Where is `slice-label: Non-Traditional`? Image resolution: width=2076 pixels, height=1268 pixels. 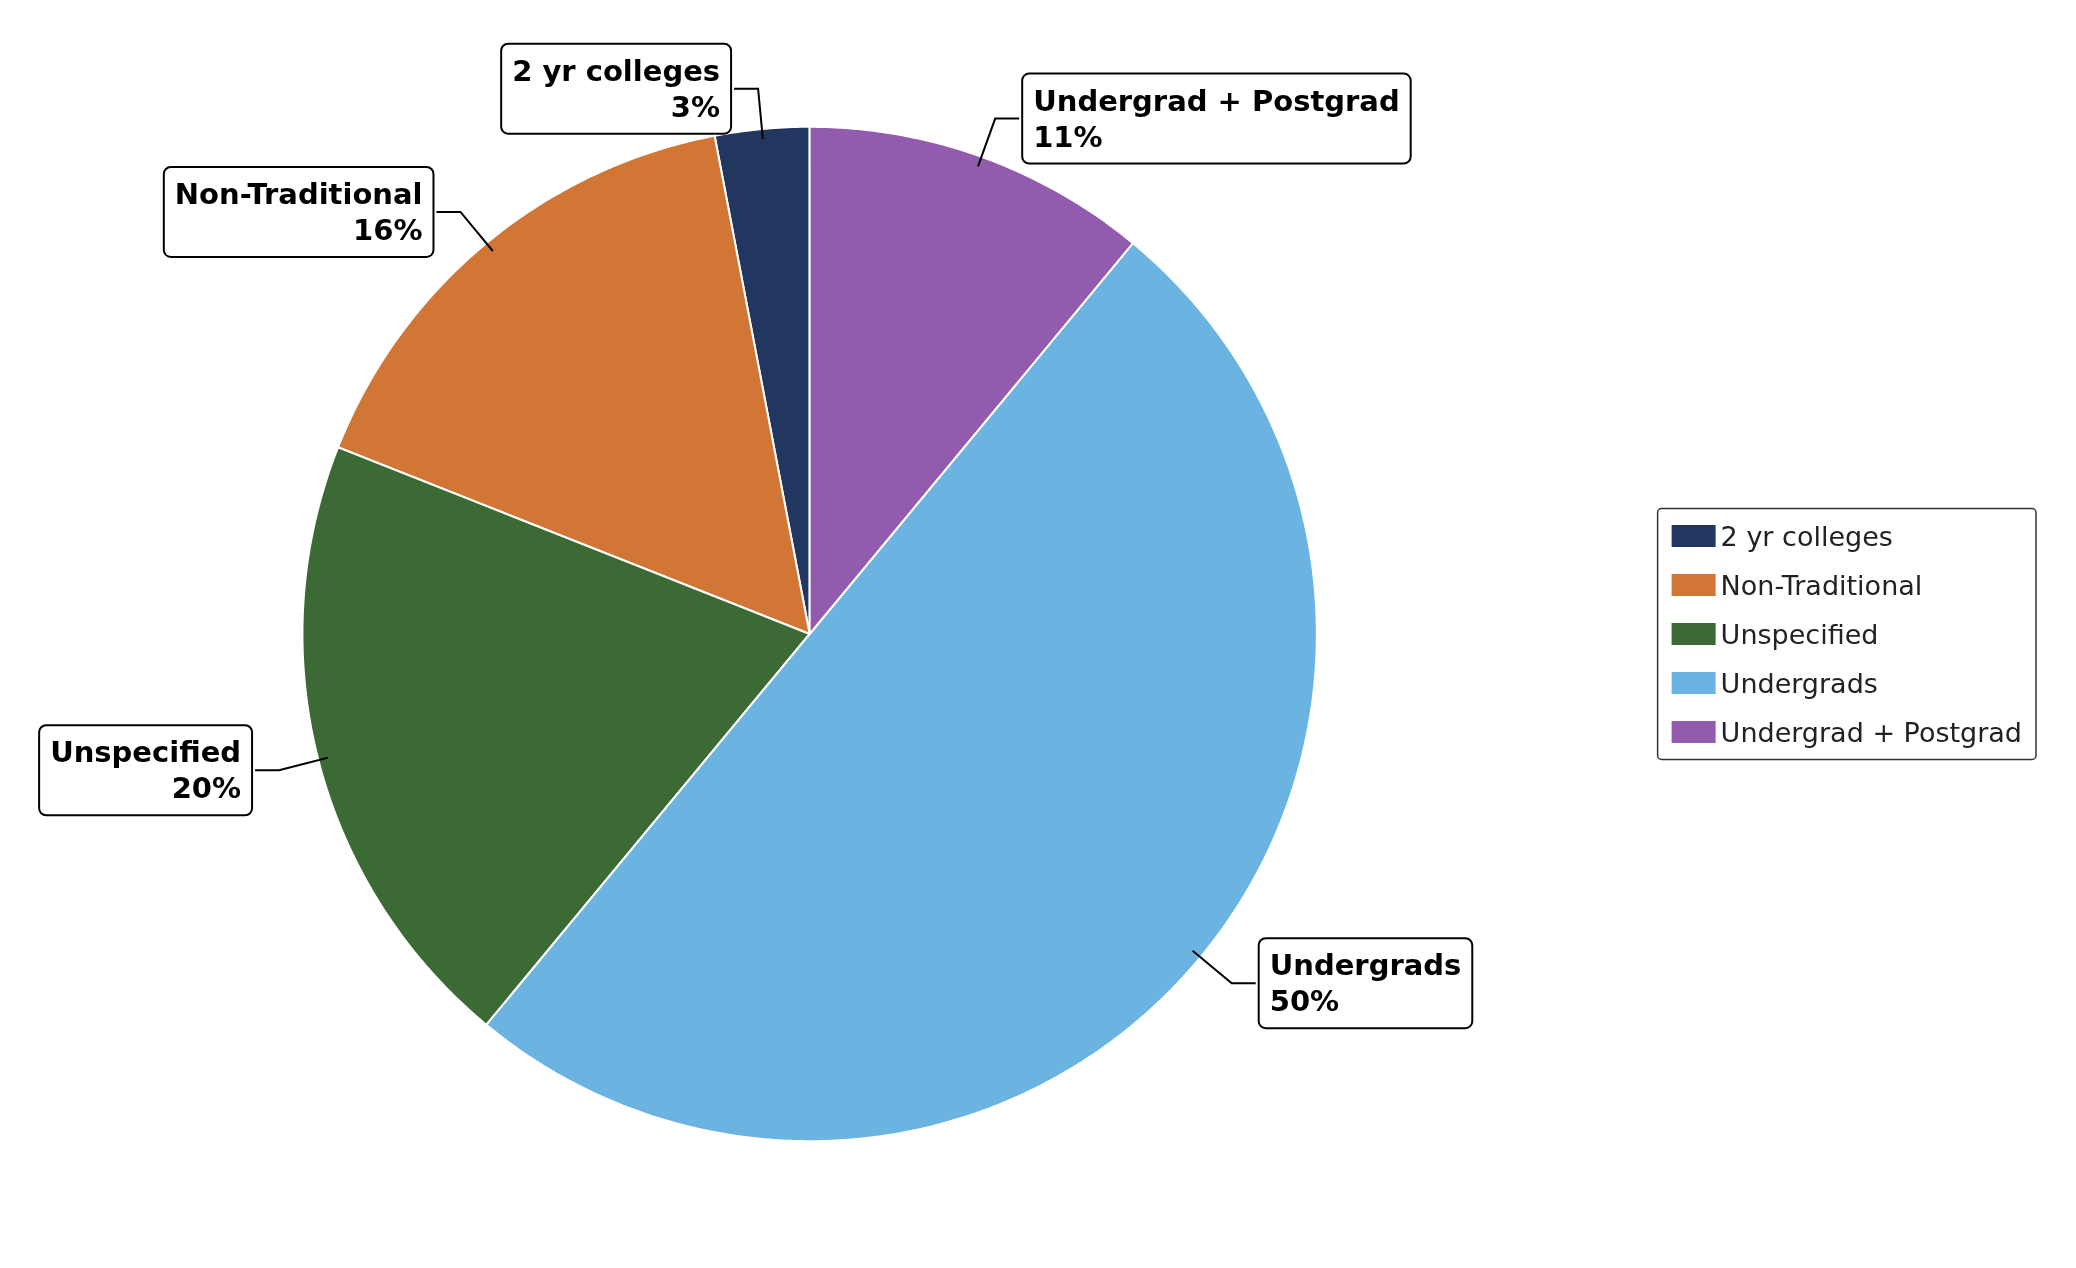
slice-label: Non-Traditional is located at coordinates (298, 193).